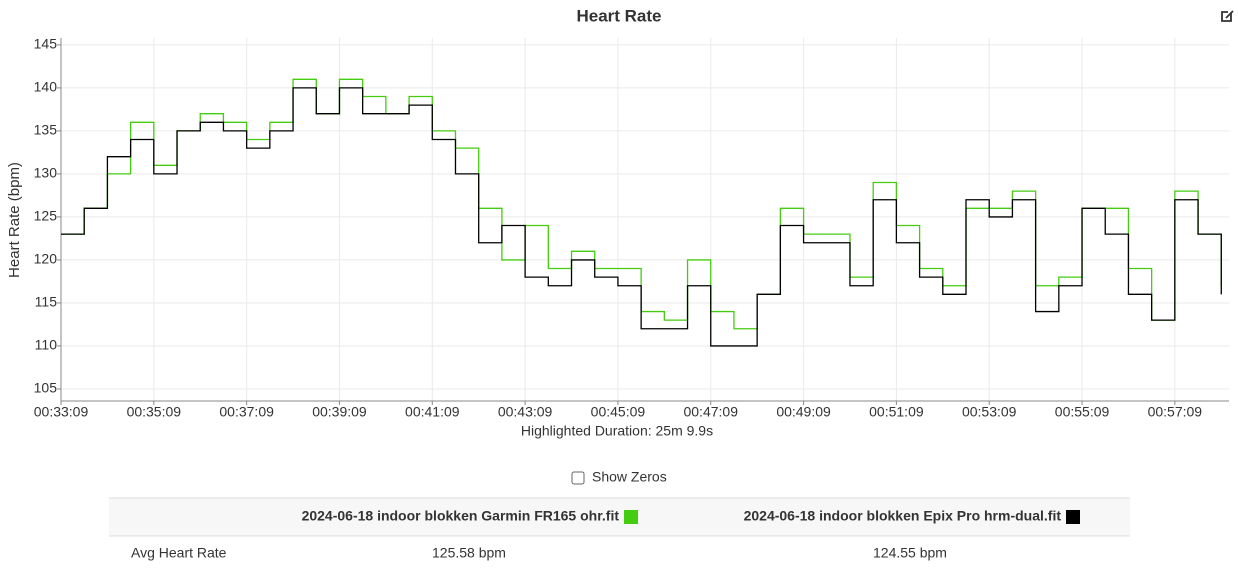  Describe the element at coordinates (46, 173) in the screenshot. I see `y-tick-label: 130` at that location.